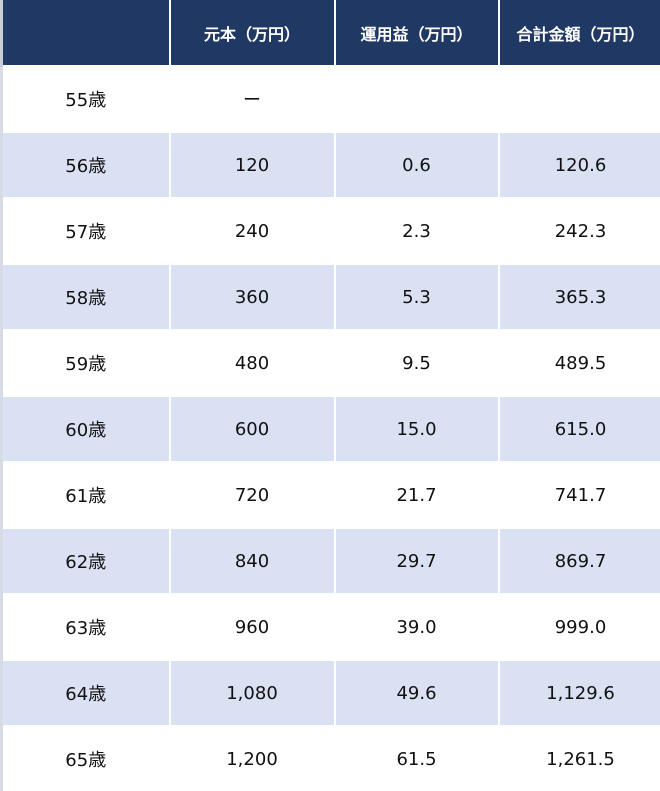 This screenshot has width=660, height=791. I want to click on value-cell: 49.6, so click(416, 692).